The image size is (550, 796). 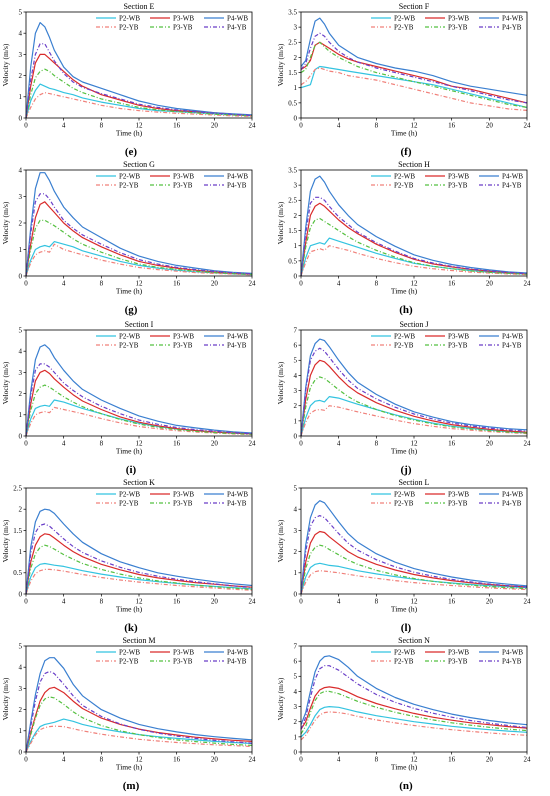 What do you see at coordinates (131, 786) in the screenshot?
I see `panel-letter: (m)` at bounding box center [131, 786].